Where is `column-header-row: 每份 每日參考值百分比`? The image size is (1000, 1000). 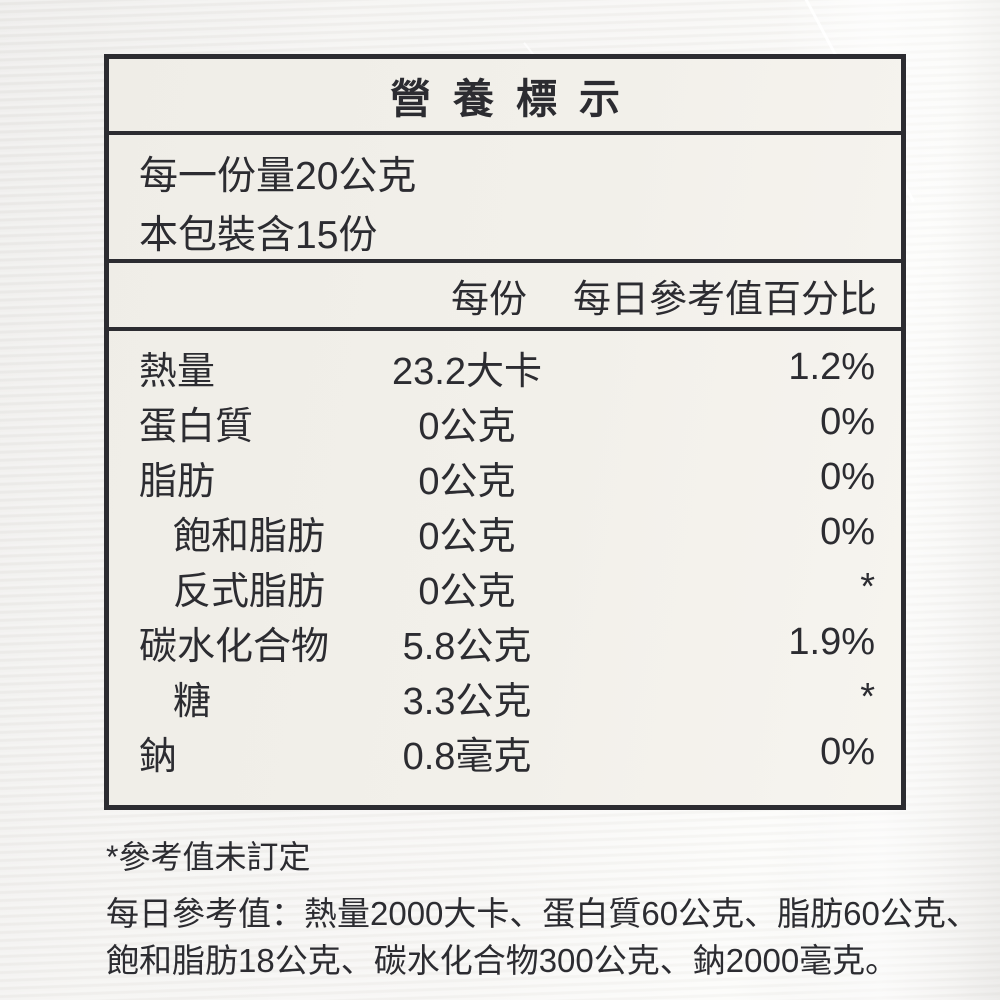
column-header-row: 每份 每日參考值百分比 is located at coordinates (505, 297).